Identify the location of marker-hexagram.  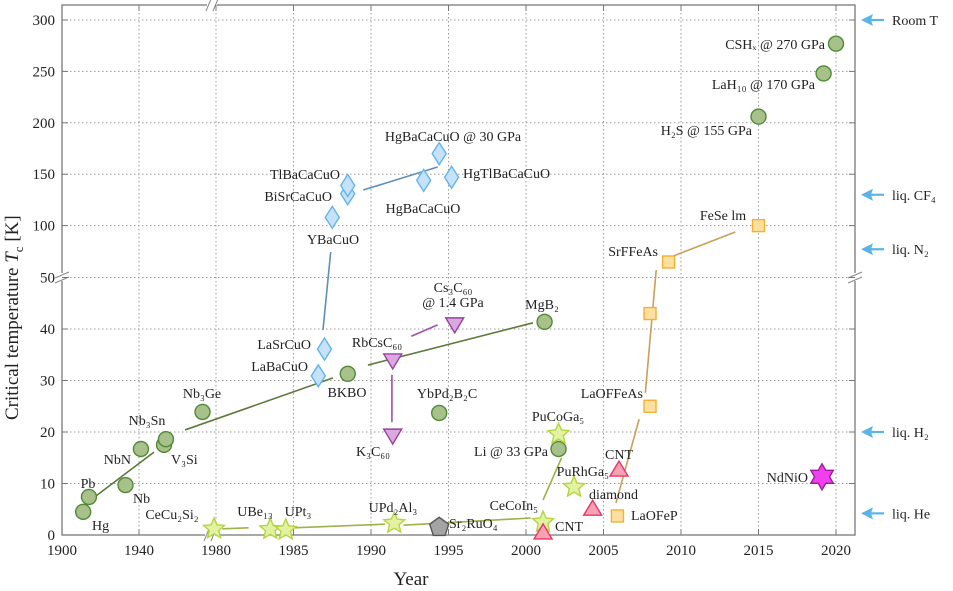
(822, 477).